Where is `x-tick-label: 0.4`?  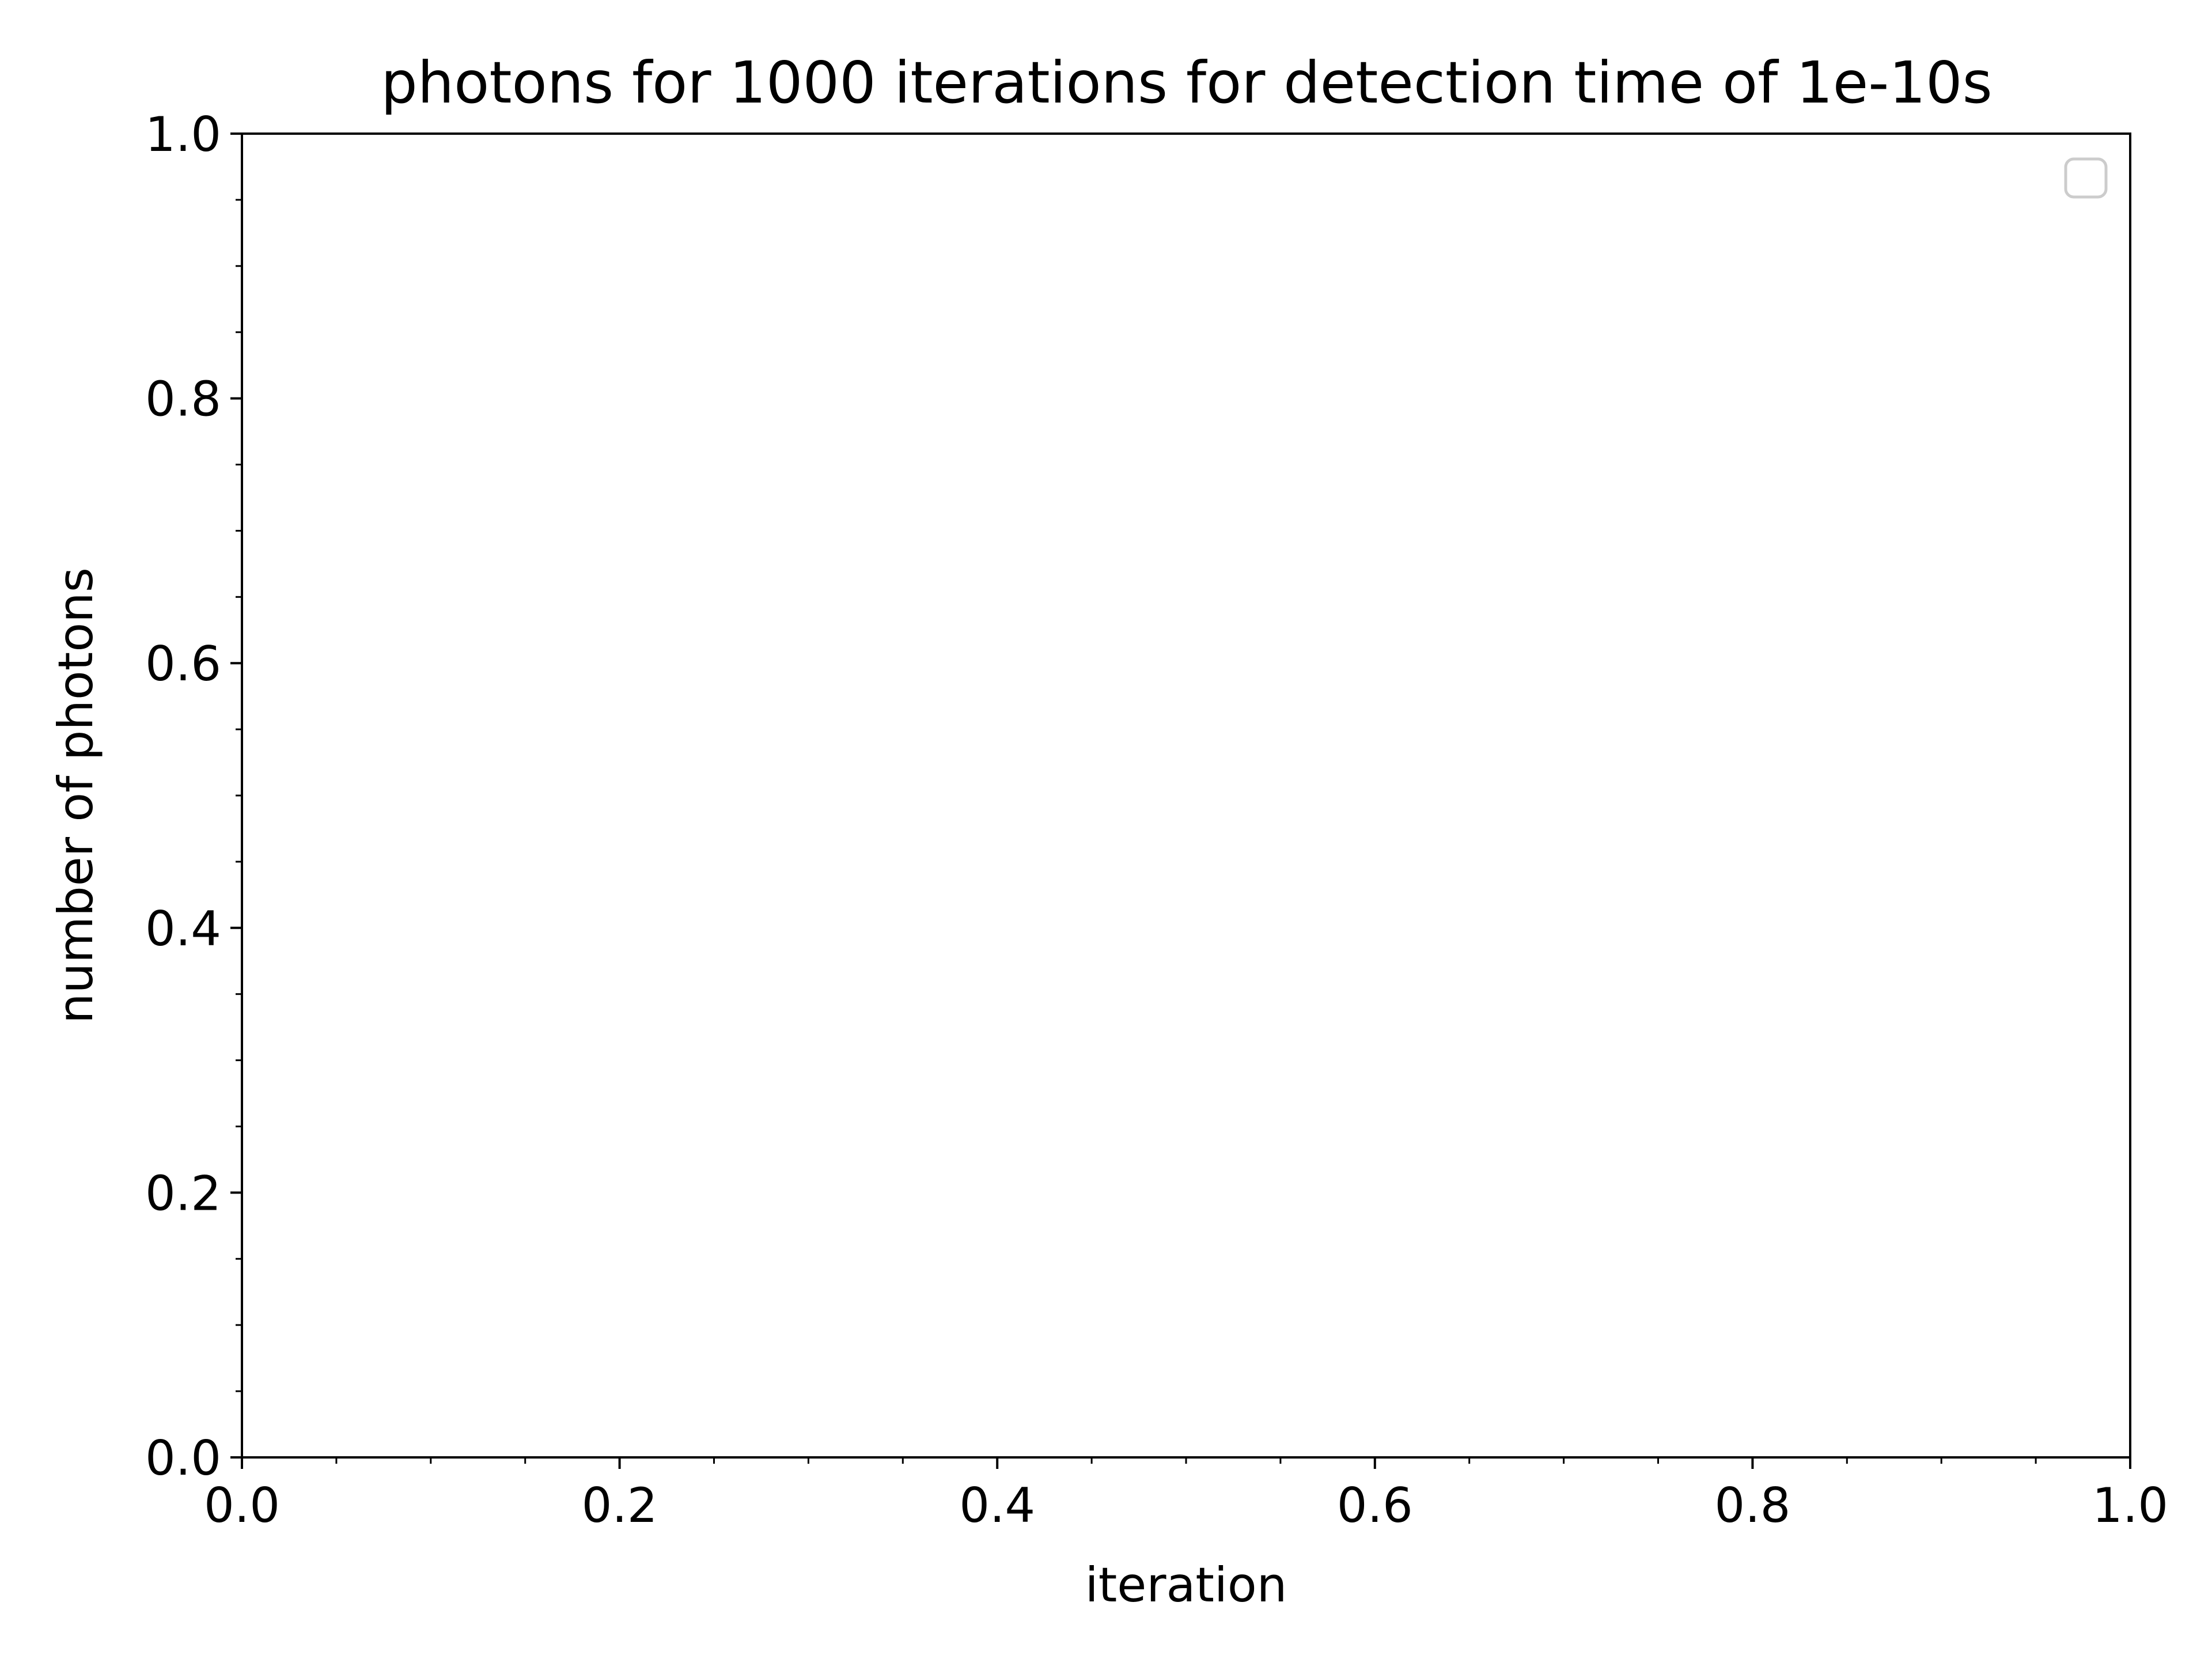 x-tick-label: 0.4 is located at coordinates (997, 1505).